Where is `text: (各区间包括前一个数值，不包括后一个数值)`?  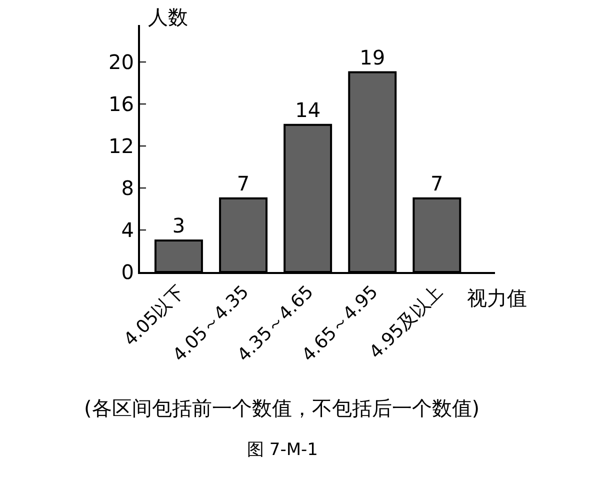
text: (各区间包括前一个数值，不包括后一个数值) is located at coordinates (282, 408).